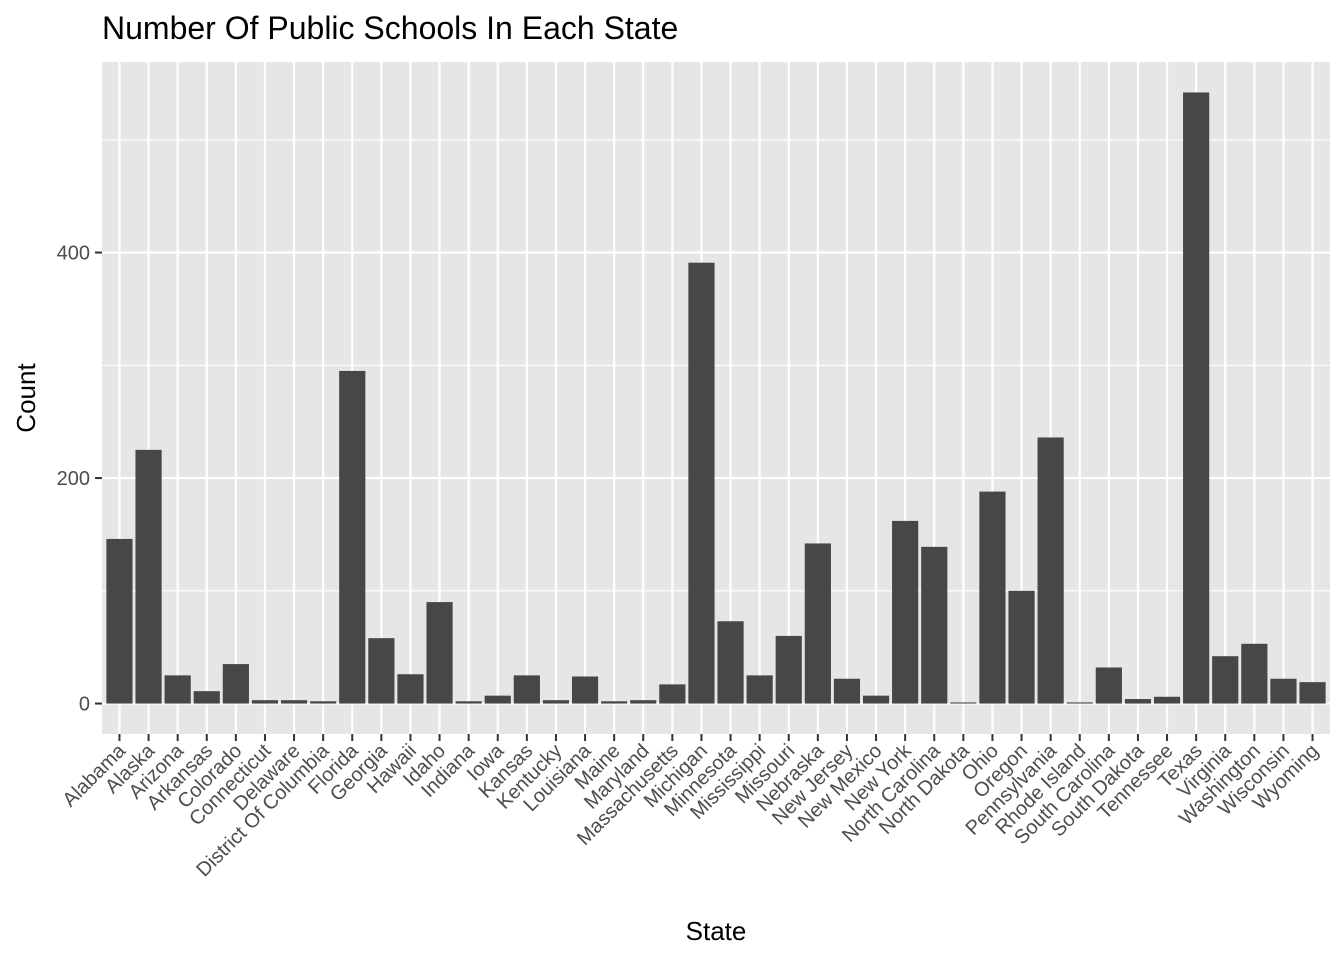  I want to click on y-tick-label: 400, so click(73, 254).